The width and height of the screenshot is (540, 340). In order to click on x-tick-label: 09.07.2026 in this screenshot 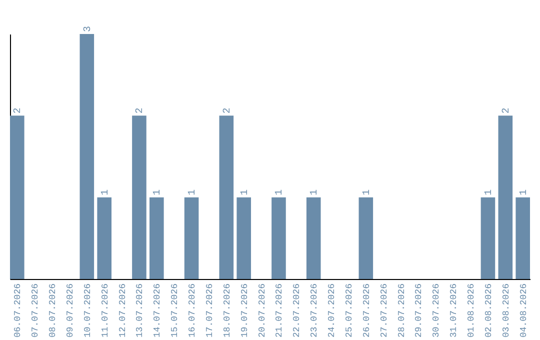, I will do `click(70, 311)`.